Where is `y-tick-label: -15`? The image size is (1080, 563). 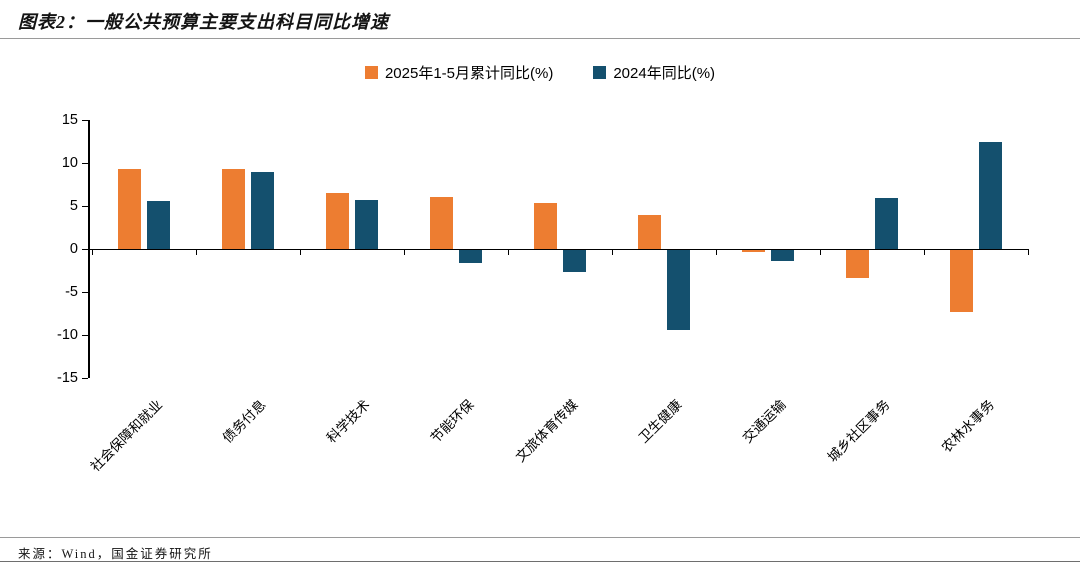 y-tick-label: -15 is located at coordinates (67, 378).